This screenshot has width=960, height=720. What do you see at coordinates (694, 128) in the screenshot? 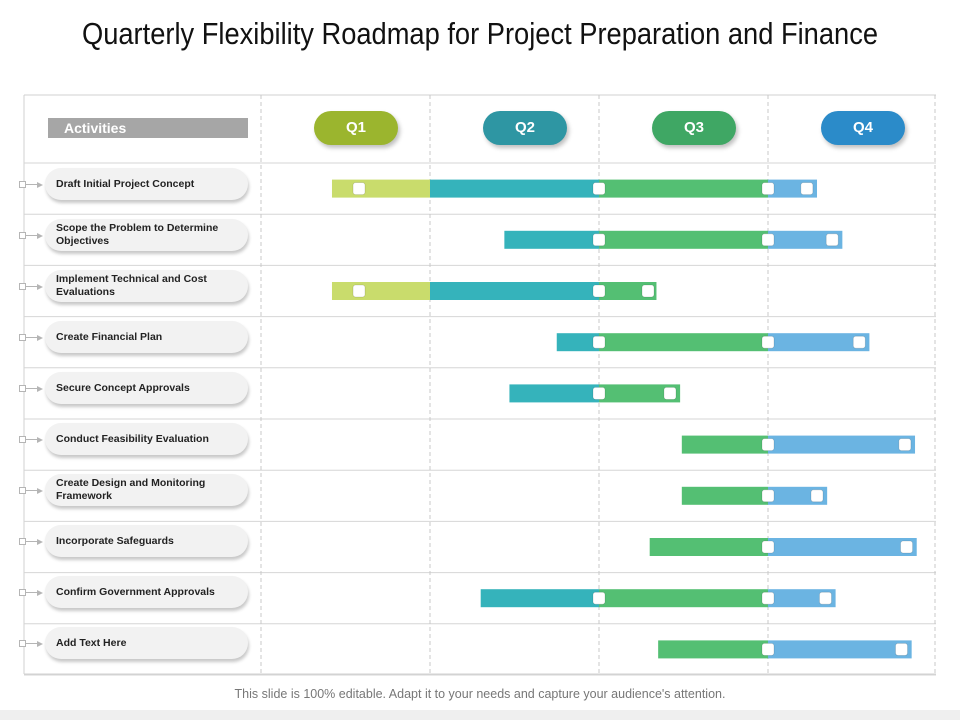
I see `quarter-q3-pill: Q3` at bounding box center [694, 128].